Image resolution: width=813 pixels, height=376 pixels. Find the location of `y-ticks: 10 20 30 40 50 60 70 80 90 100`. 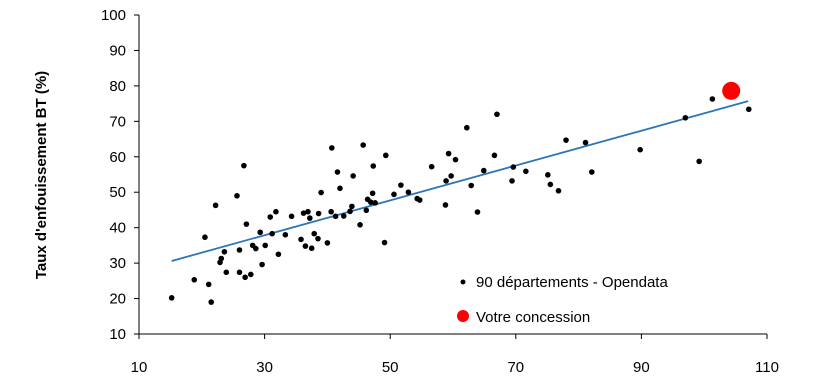

y-ticks: 10 20 30 40 50 60 70 80 90 100 is located at coordinates (120, 175).